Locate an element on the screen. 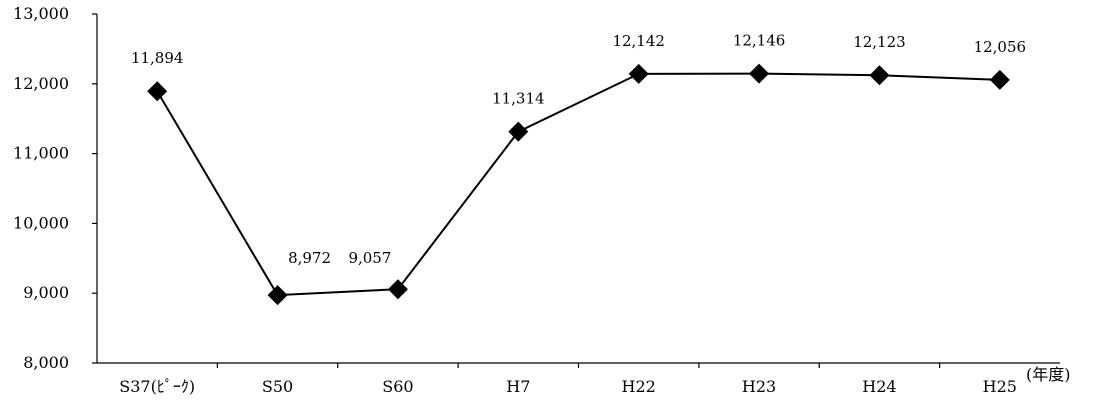 Image resolution: width=1094 pixels, height=407 pixels. data-label: 11,894 is located at coordinates (157, 58).